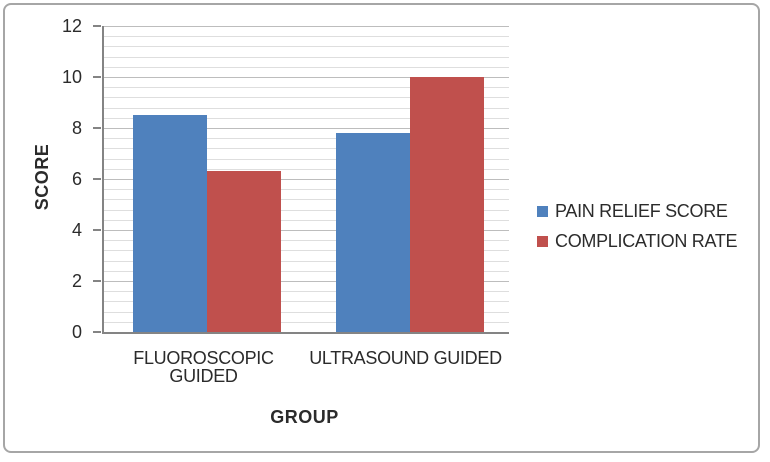 The width and height of the screenshot is (770, 462). I want to click on y-tick-label: 8, so click(76, 128).